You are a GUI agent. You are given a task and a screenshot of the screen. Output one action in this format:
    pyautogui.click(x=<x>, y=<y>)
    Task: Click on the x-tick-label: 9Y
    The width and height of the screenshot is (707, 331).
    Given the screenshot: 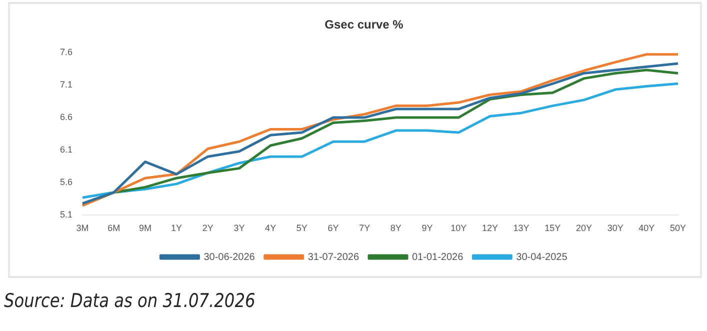 What is the action you would take?
    pyautogui.click(x=427, y=228)
    